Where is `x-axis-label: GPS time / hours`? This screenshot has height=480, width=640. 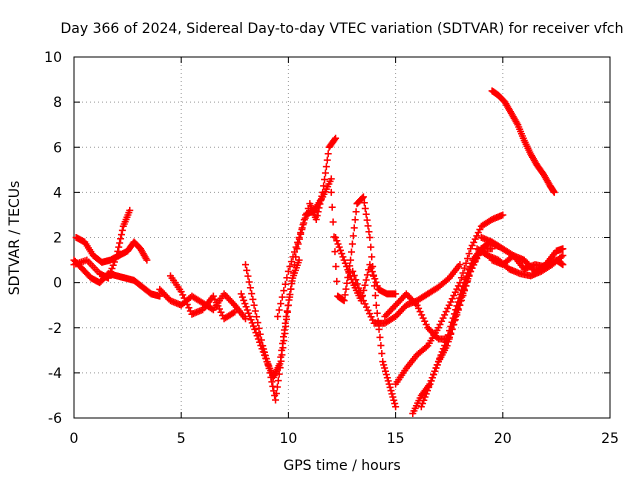 x-axis-label: GPS time / hours is located at coordinates (341, 466).